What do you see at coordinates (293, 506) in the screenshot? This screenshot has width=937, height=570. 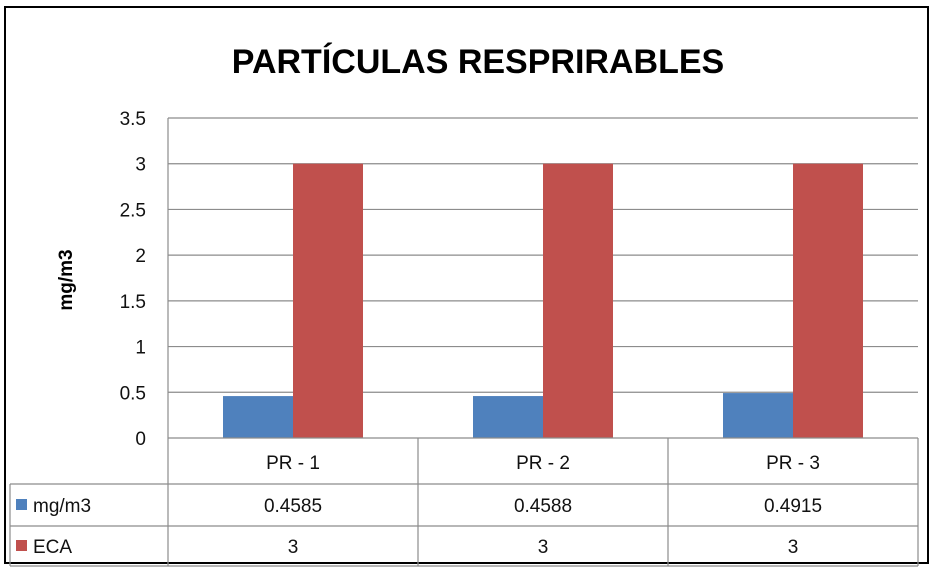 I see `data-label: 0.4585` at bounding box center [293, 506].